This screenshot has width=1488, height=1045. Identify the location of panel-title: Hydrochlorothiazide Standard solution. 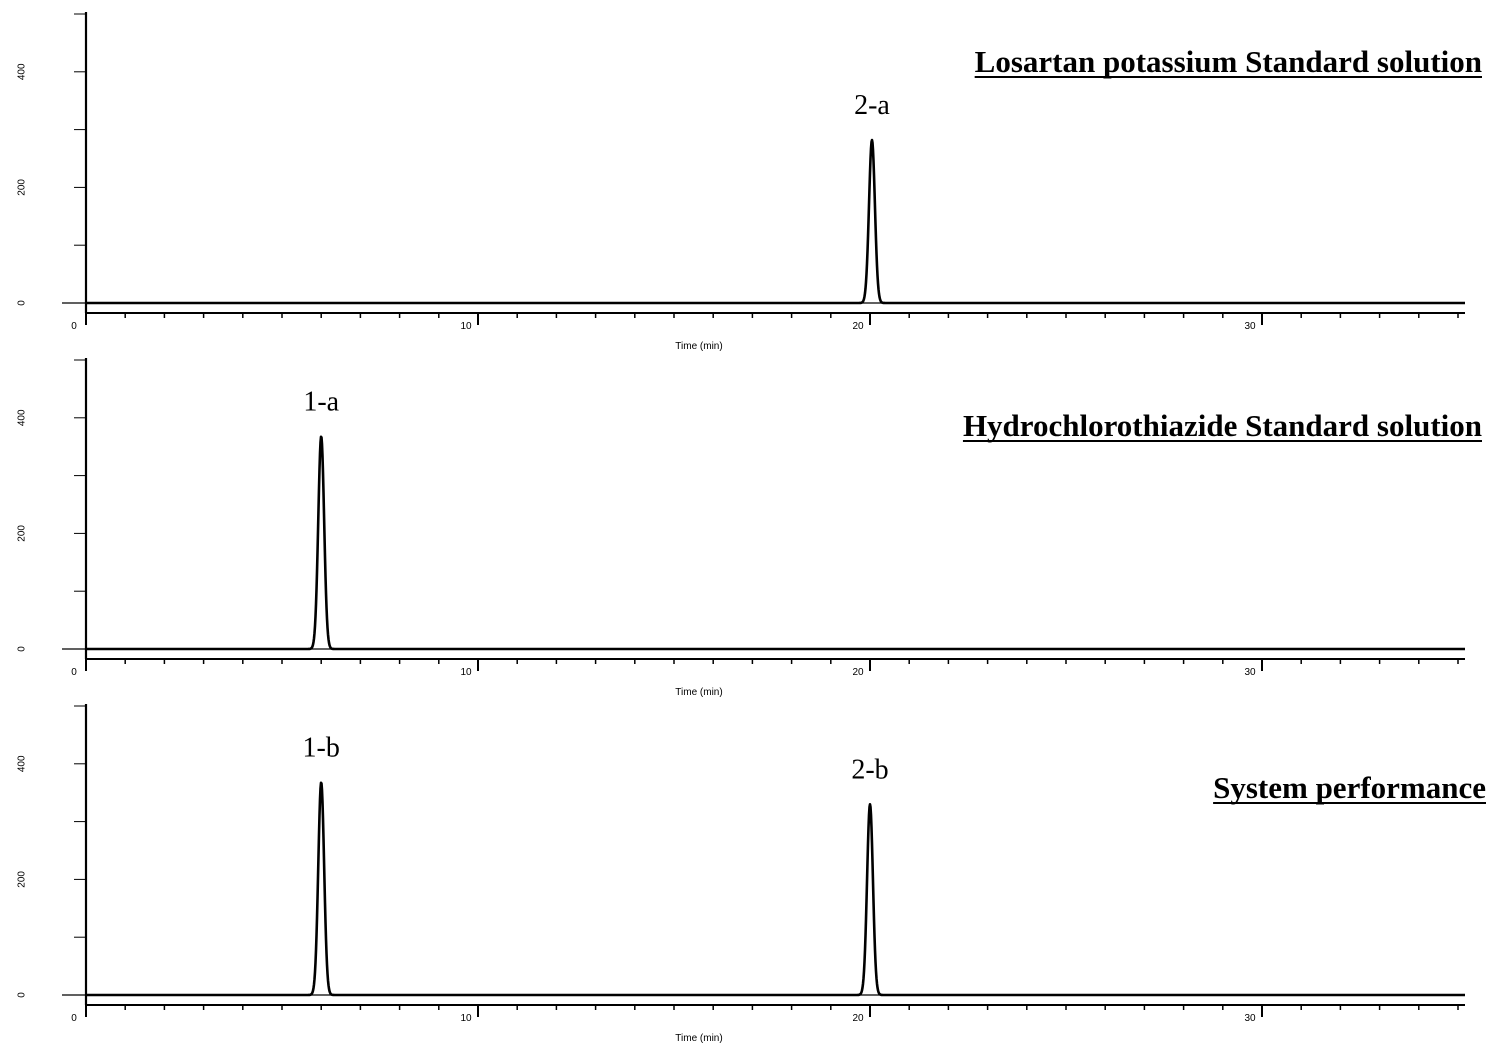
(1222, 425).